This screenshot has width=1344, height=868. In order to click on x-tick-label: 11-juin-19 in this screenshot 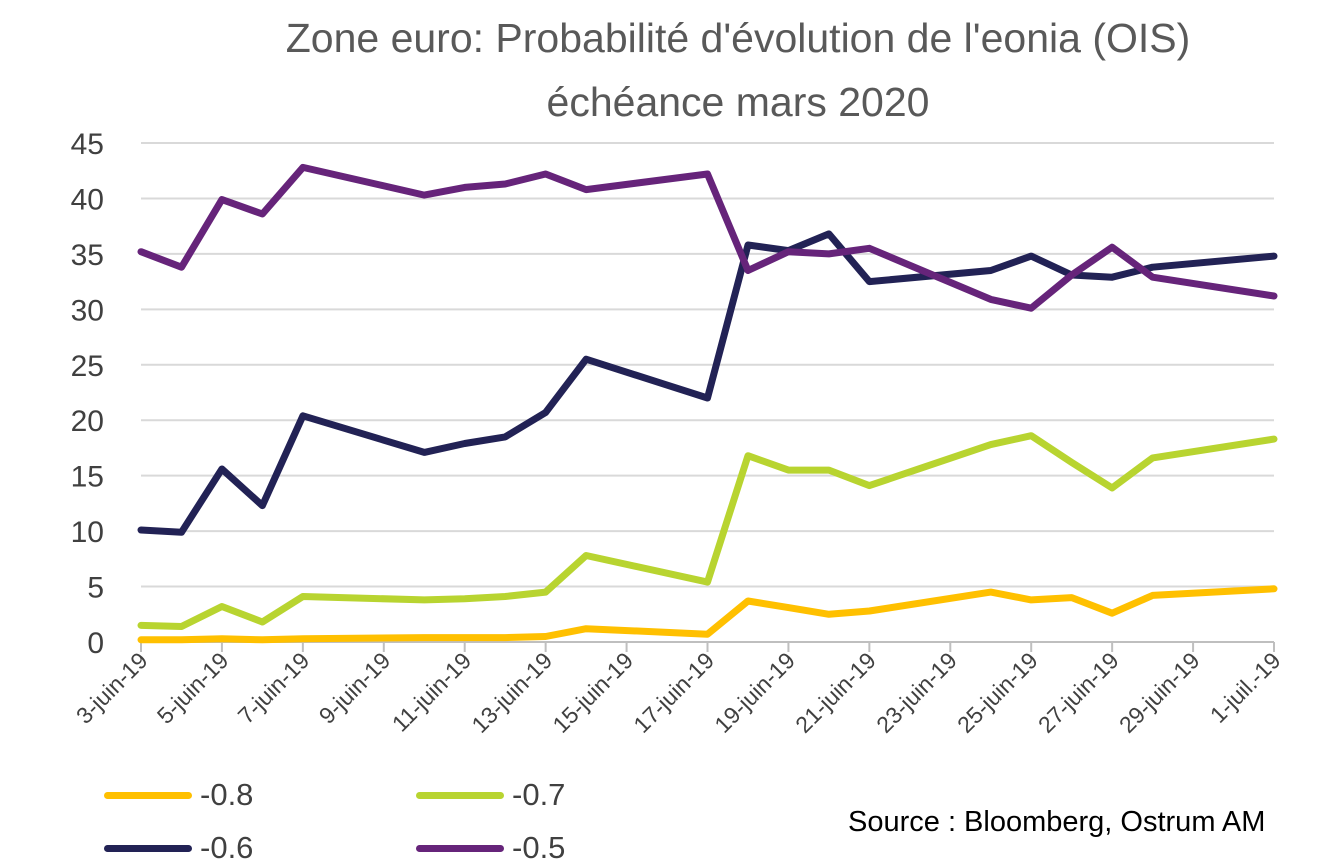, I will do `click(432, 692)`.